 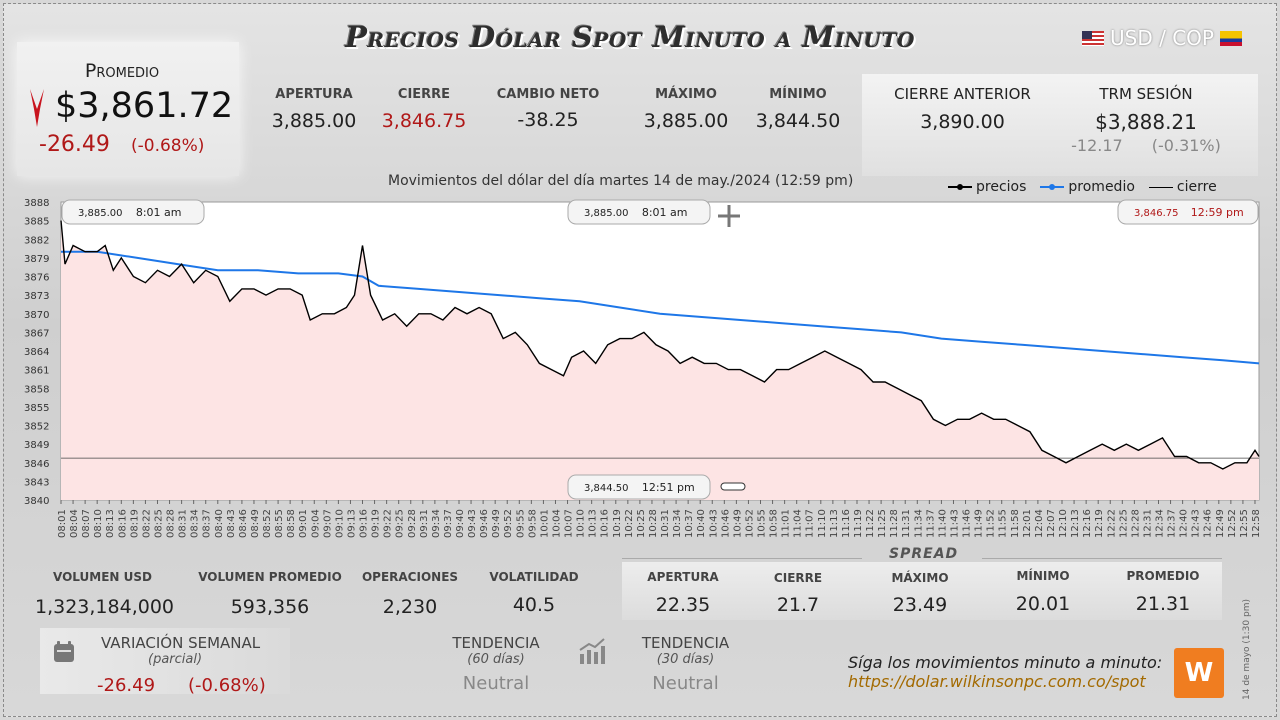 I want to click on bottom-stat-label: VOLATILIDAD, so click(x=534, y=577).